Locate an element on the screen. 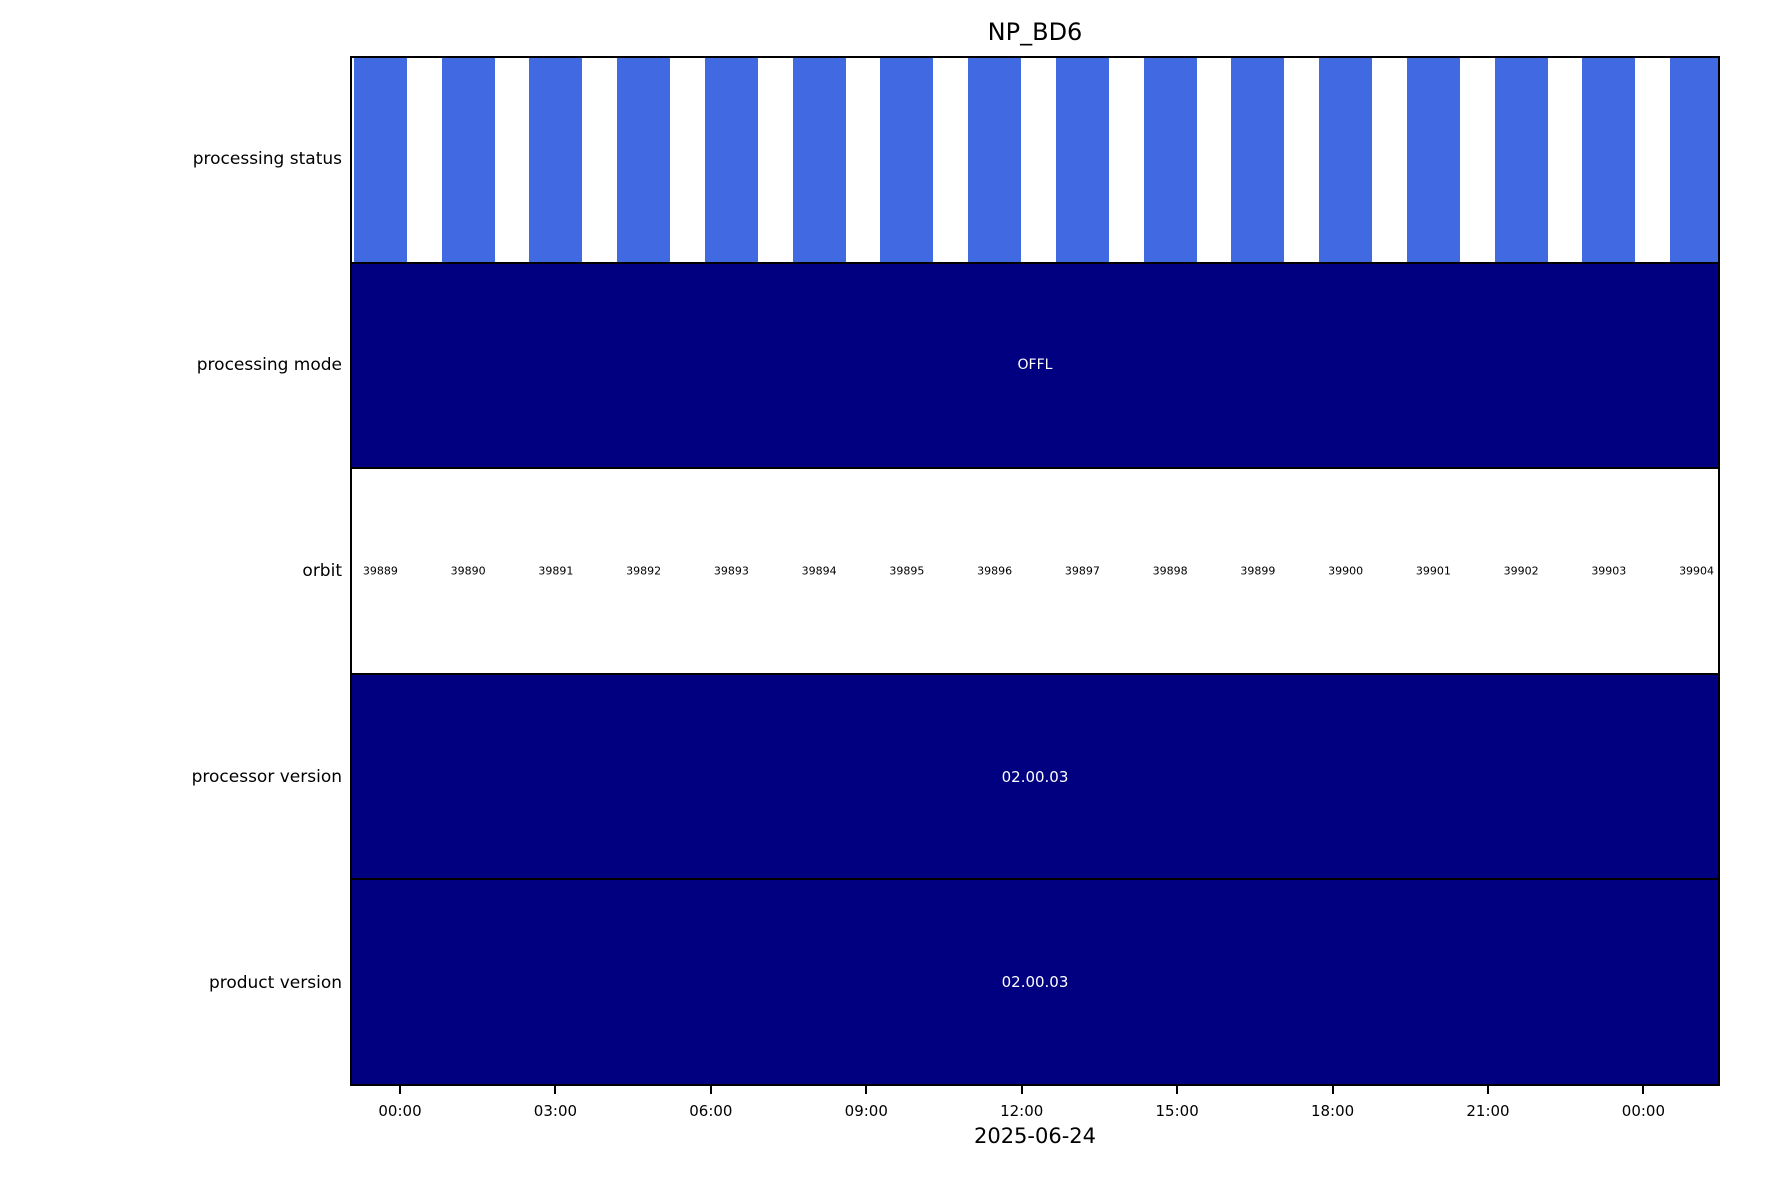 This screenshot has width=1771, height=1181. orbit-label: 39889 is located at coordinates (380, 571).